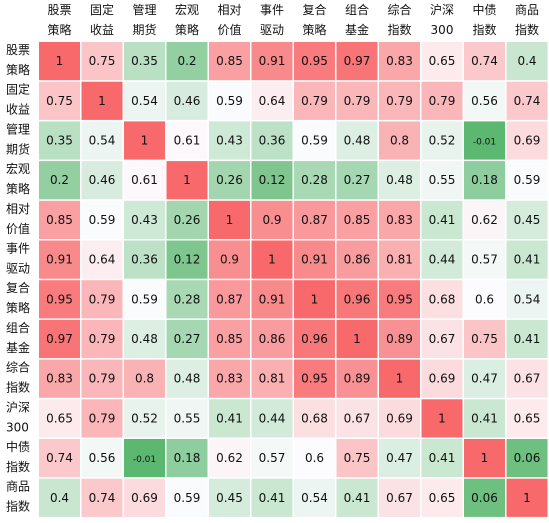  What do you see at coordinates (527, 418) in the screenshot?
I see `cell-value-label: 0.65` at bounding box center [527, 418].